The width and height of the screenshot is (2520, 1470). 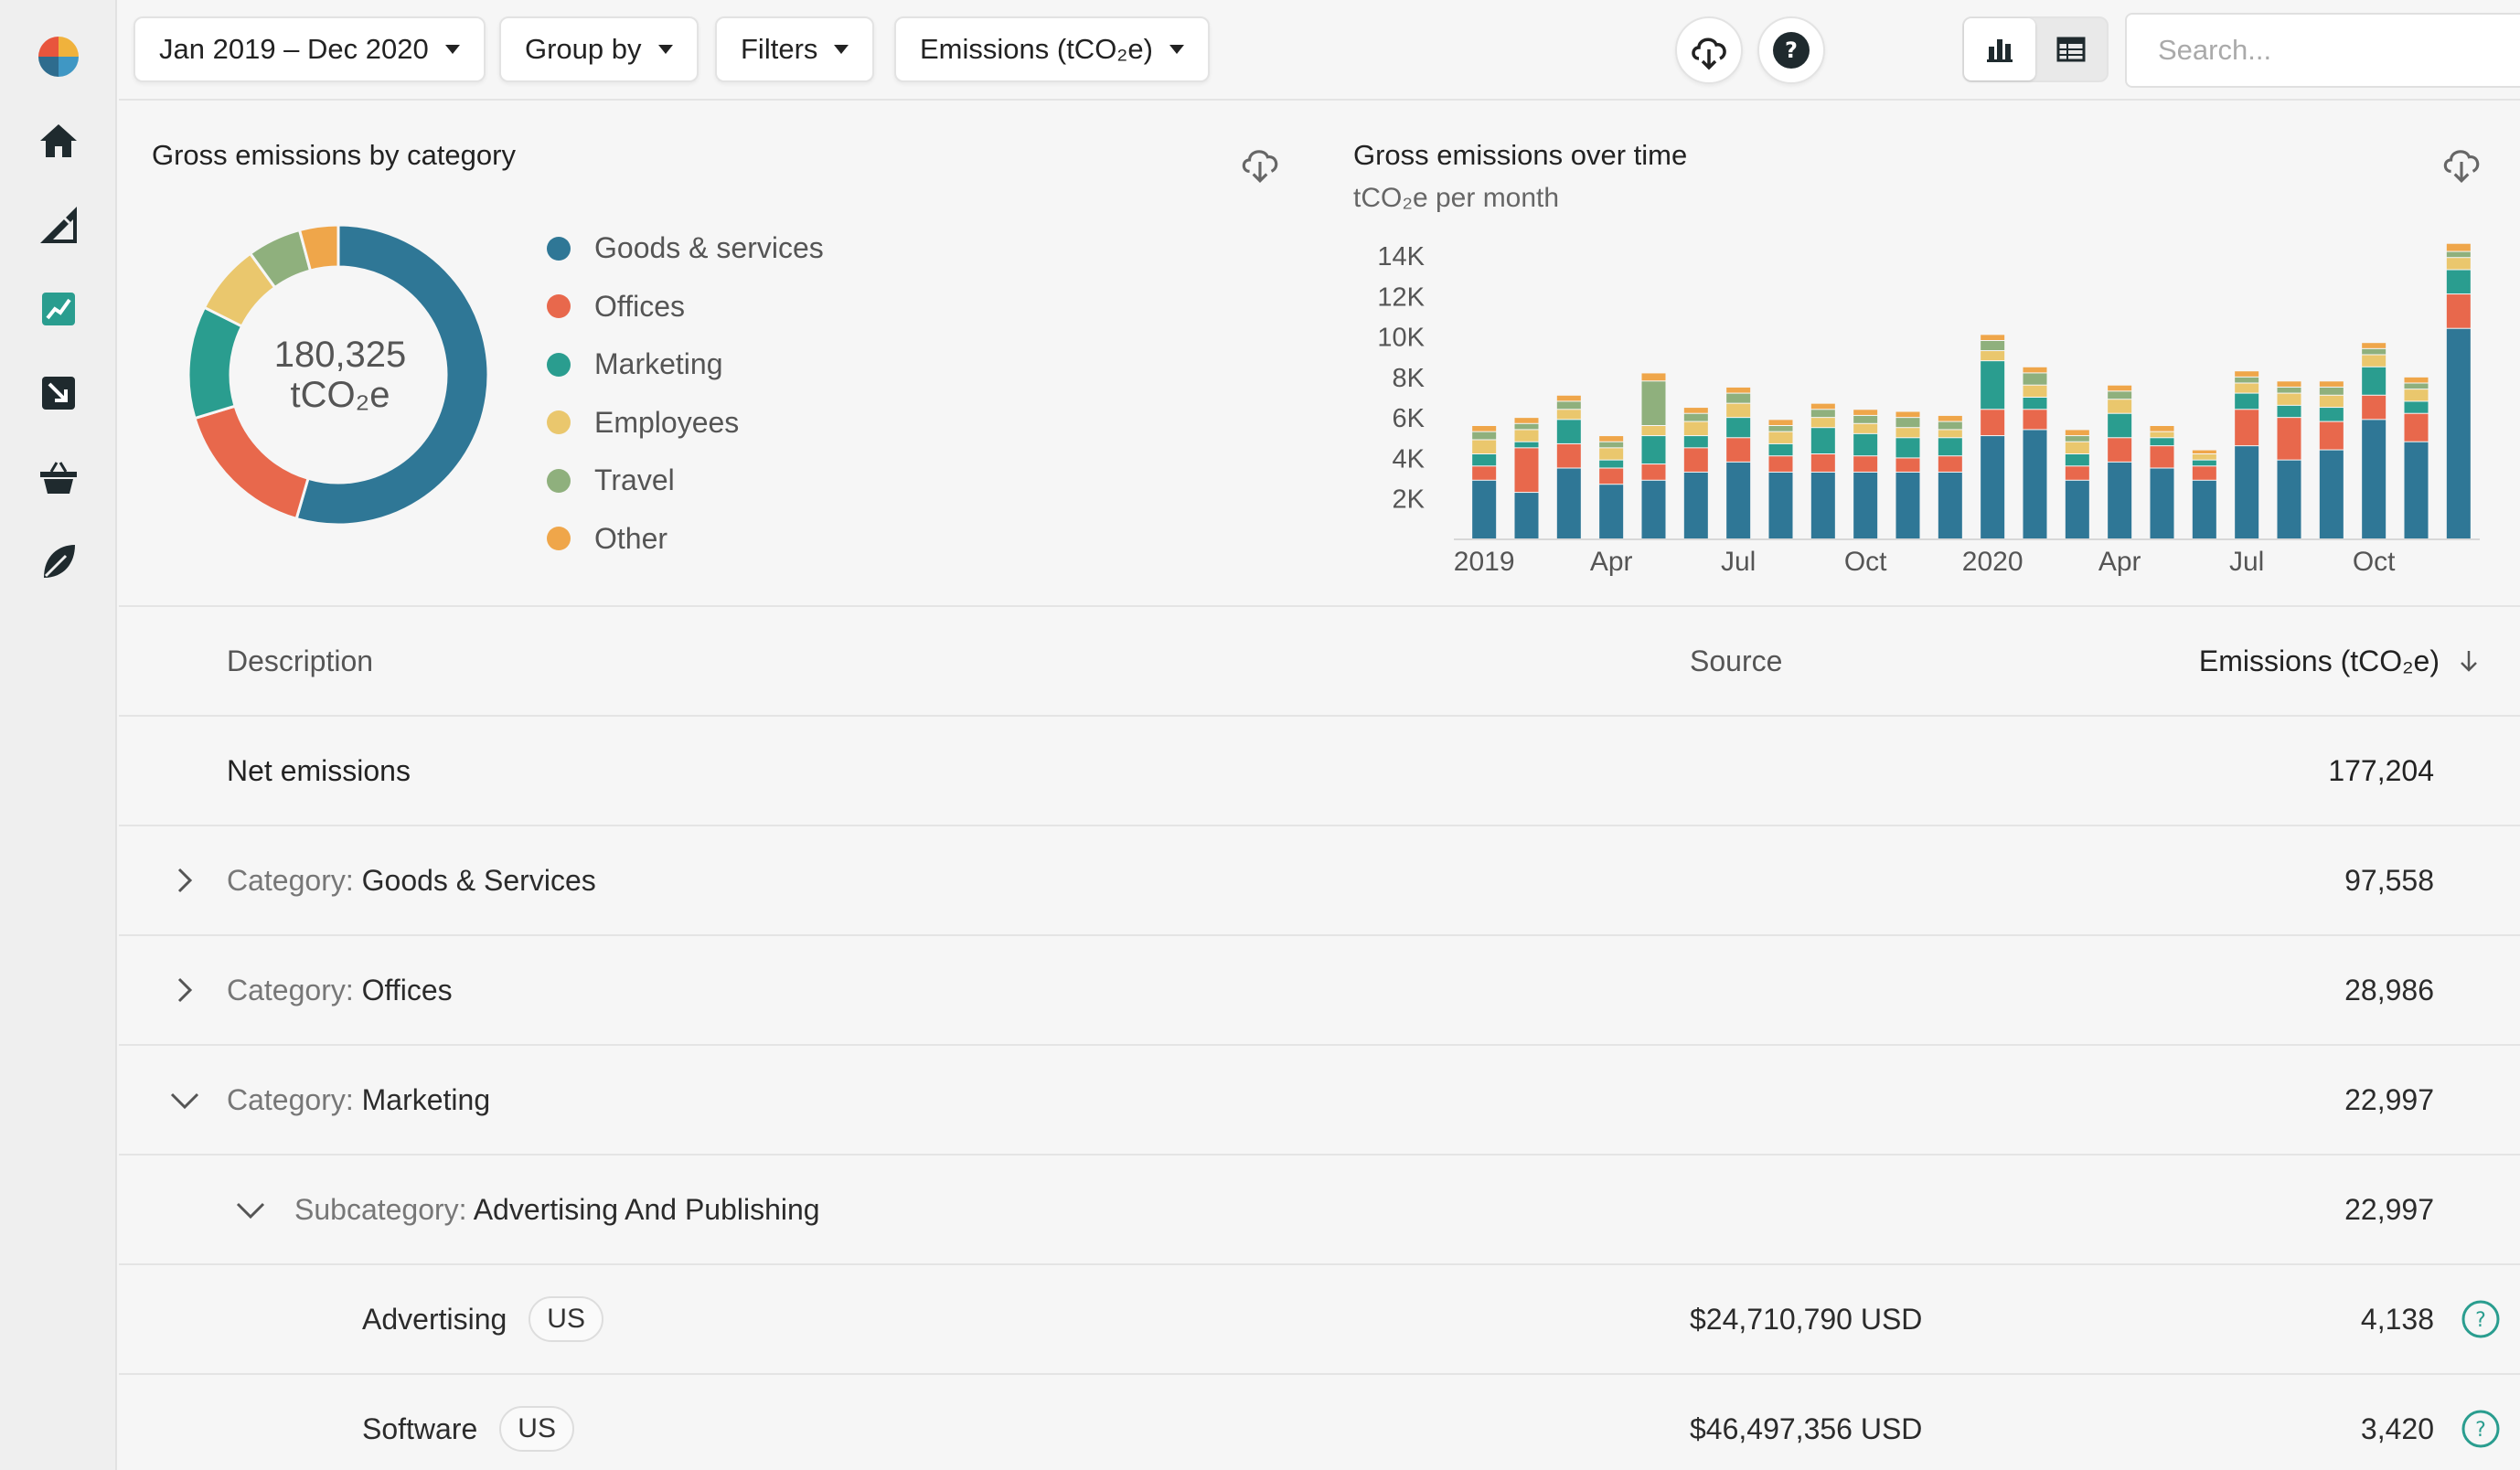 What do you see at coordinates (2481, 1319) in the screenshot?
I see `help-circle-icon: ?` at bounding box center [2481, 1319].